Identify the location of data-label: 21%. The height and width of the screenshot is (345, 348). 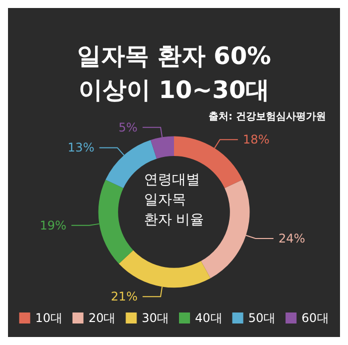
(124, 297).